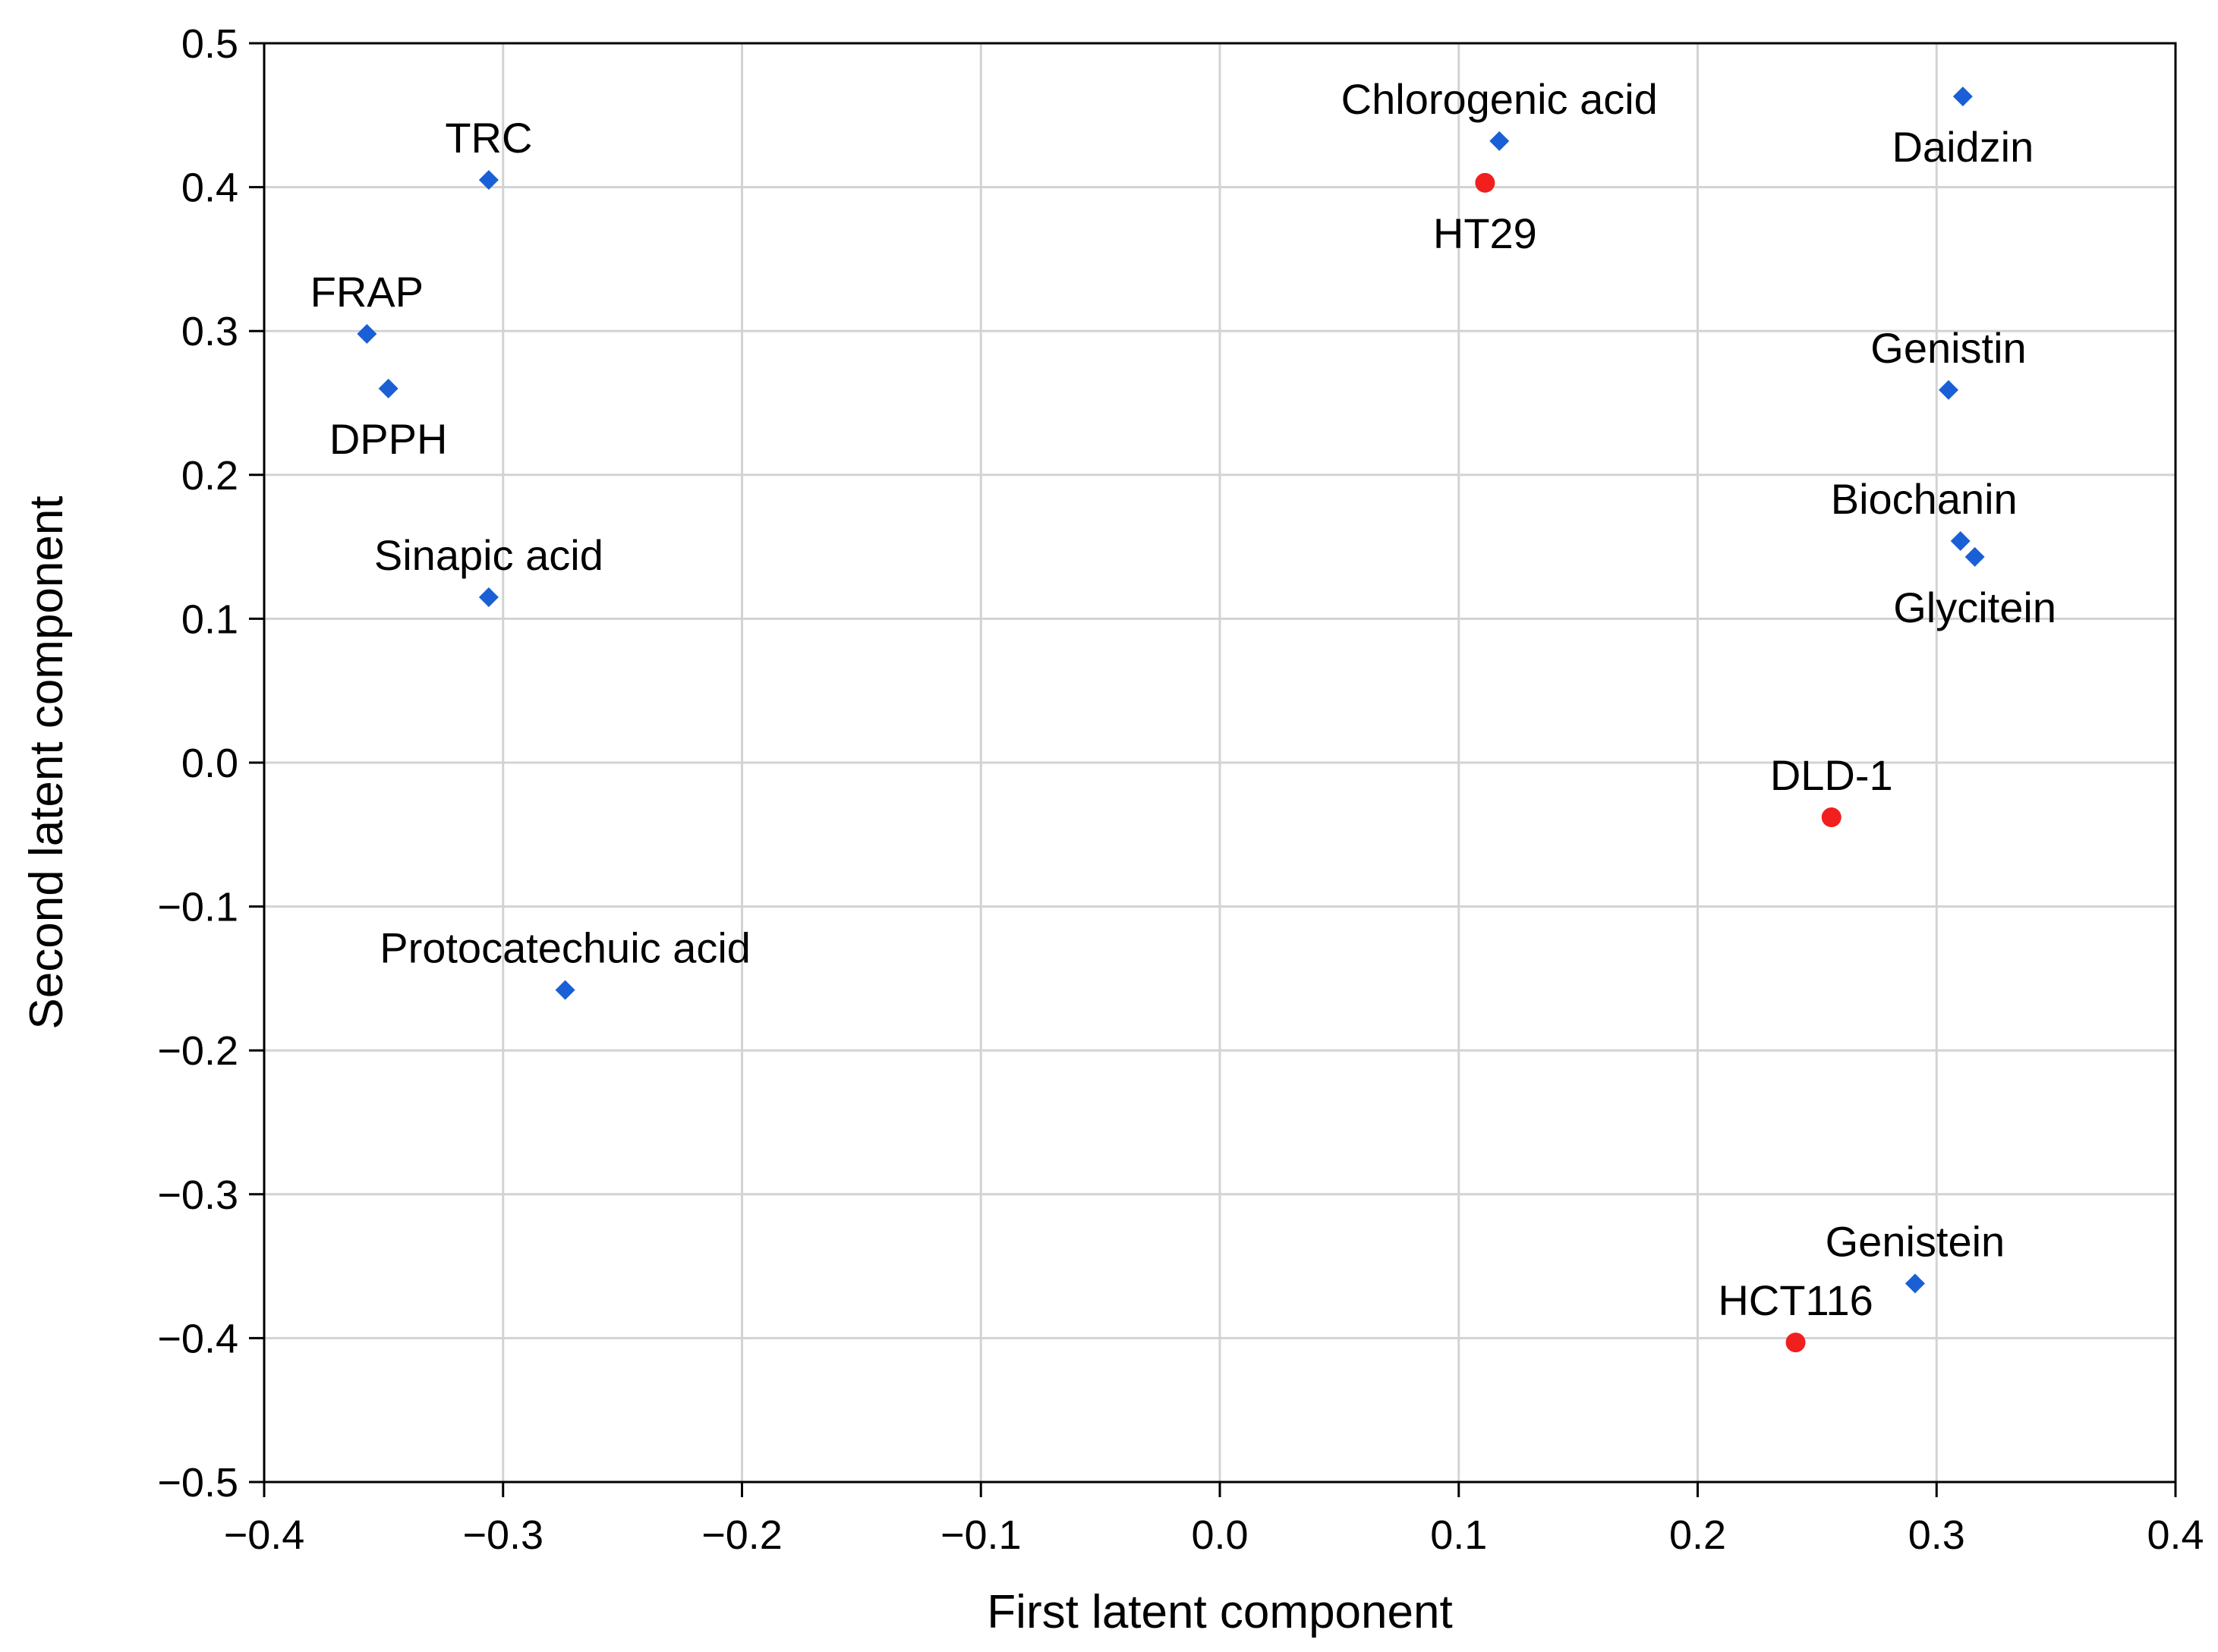 This screenshot has height=1652, width=2218. I want to click on y-tick-label: −0.4, so click(197, 1338).